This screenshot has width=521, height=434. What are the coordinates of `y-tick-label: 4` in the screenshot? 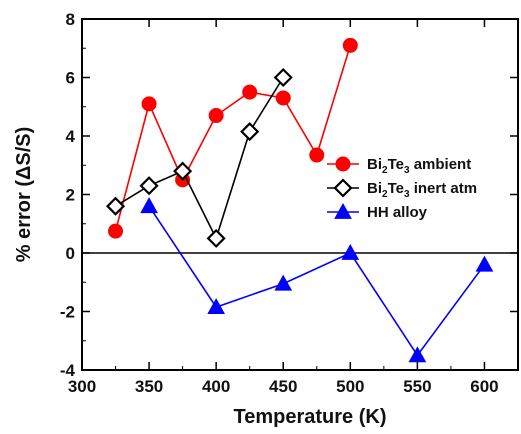 It's located at (71, 136).